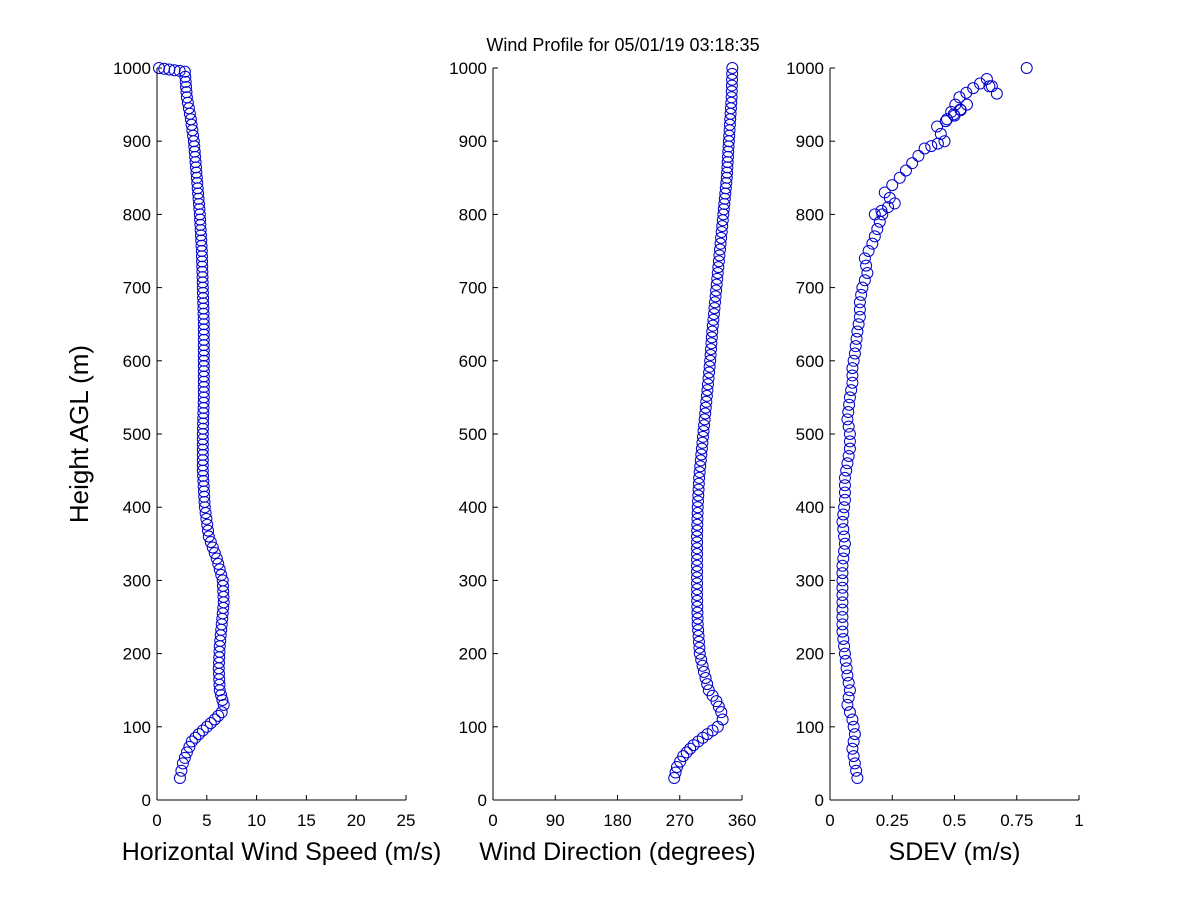 The width and height of the screenshot is (1200, 905). Describe the element at coordinates (79, 434) in the screenshot. I see `y-axis-label: Height AGL (m)` at that location.